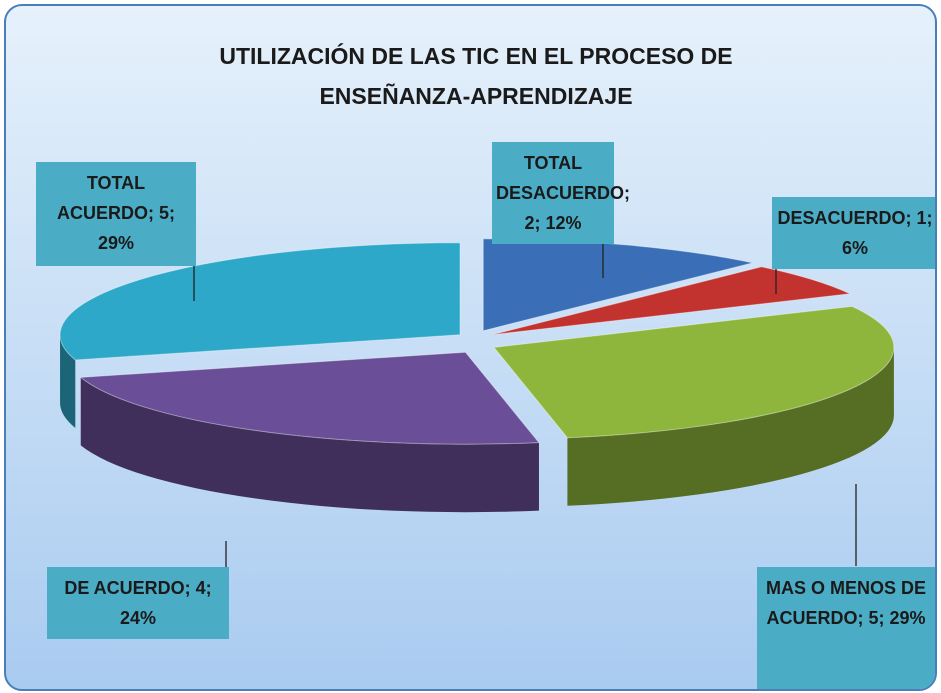  I want to click on data-label: DESACUERDO; 1; 6%, so click(853, 233).